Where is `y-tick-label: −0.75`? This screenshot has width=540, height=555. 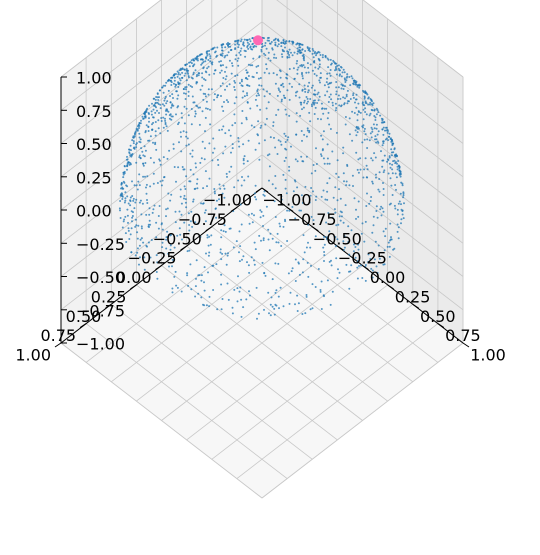
y-tick-label: −0.75 is located at coordinates (312, 219).